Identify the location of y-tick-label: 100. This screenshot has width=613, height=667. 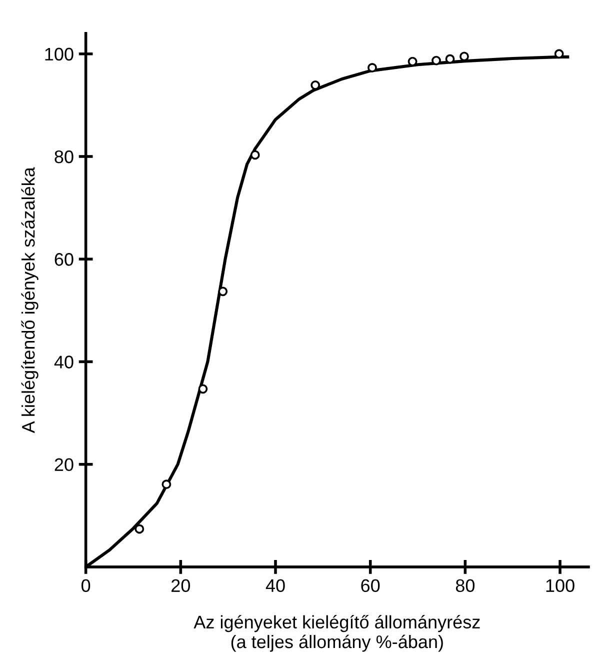
(59, 54).